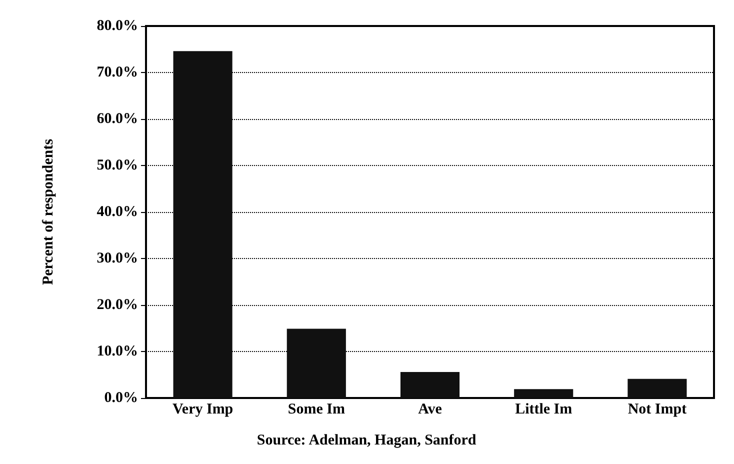 Image resolution: width=734 pixels, height=464 pixels. What do you see at coordinates (317, 410) in the screenshot?
I see `x-tick-label: Some Im` at bounding box center [317, 410].